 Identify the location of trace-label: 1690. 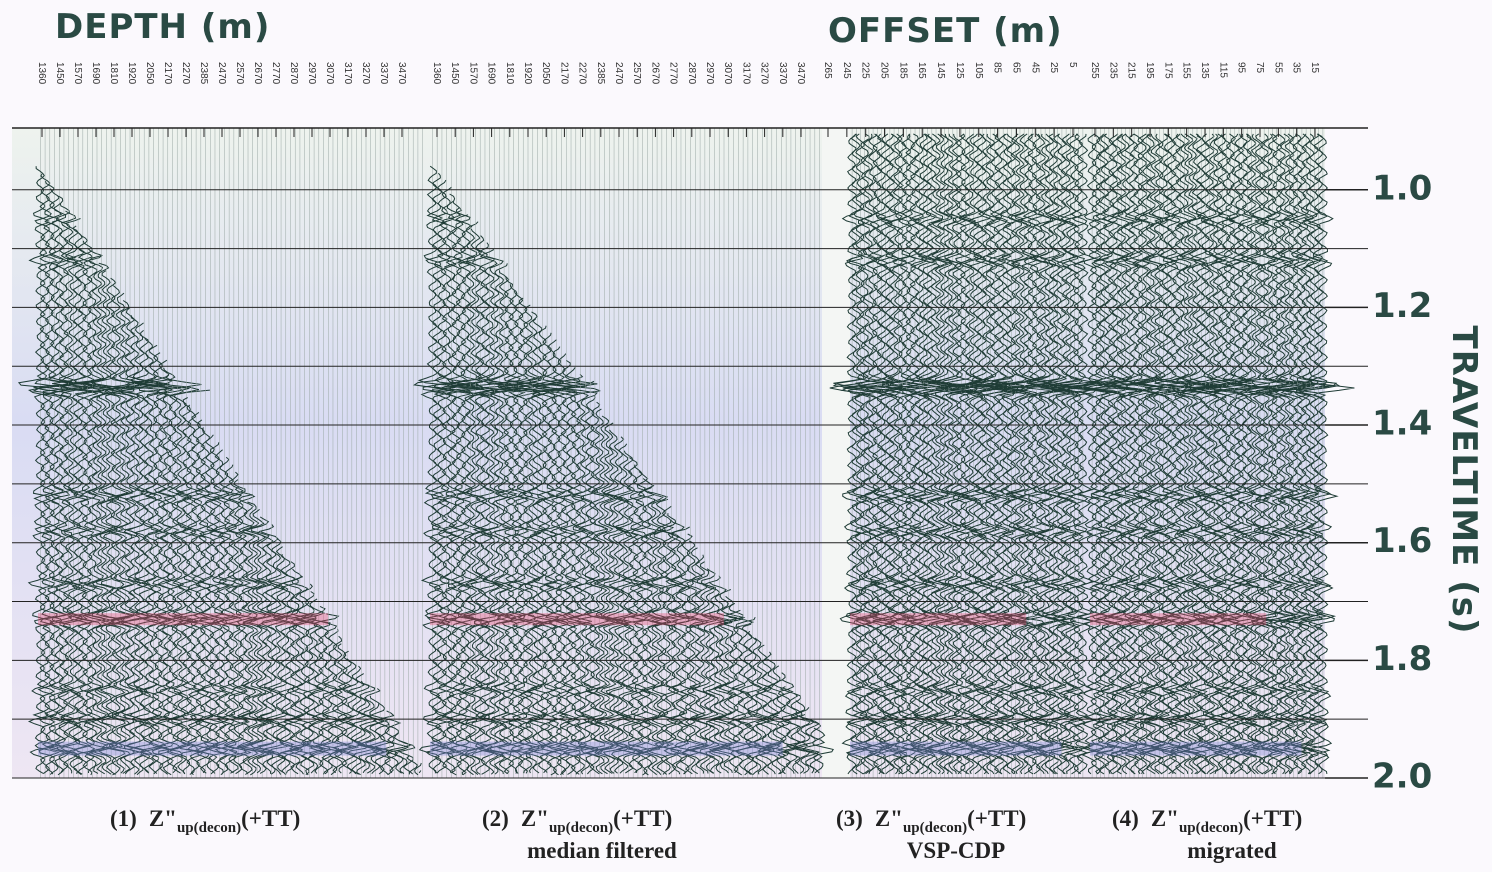
(95, 73).